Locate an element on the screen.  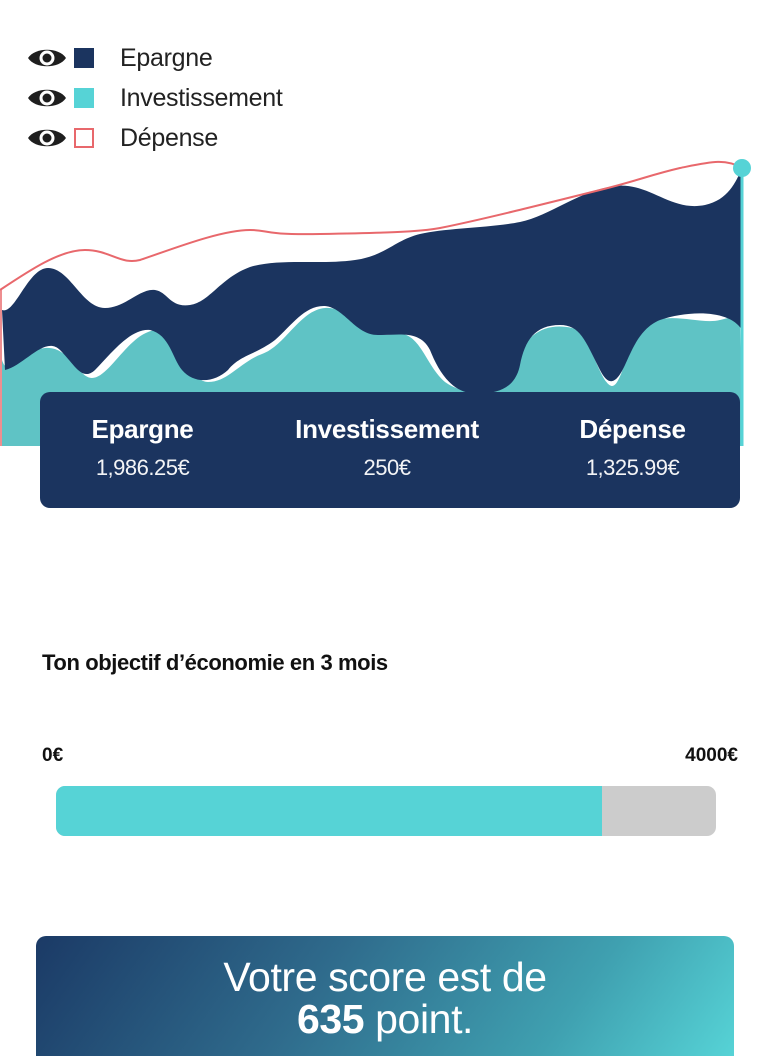
legend-label-depense: Dépense is located at coordinates (169, 137).